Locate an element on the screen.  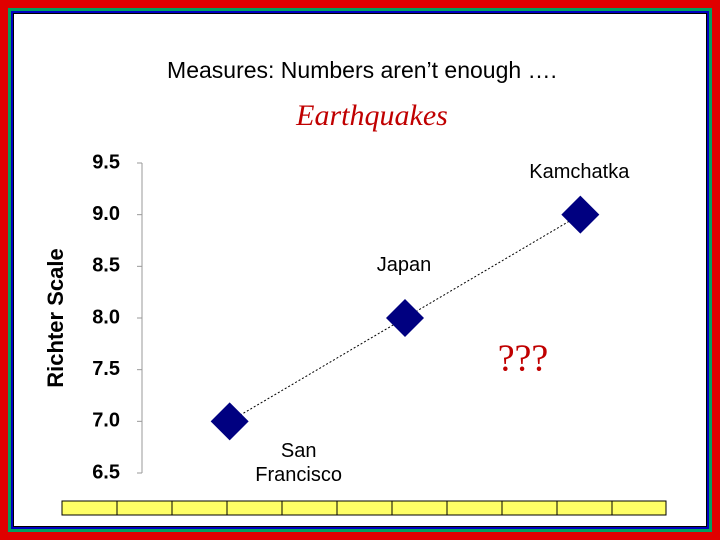
y-tick-label: 7.0 is located at coordinates (106, 421).